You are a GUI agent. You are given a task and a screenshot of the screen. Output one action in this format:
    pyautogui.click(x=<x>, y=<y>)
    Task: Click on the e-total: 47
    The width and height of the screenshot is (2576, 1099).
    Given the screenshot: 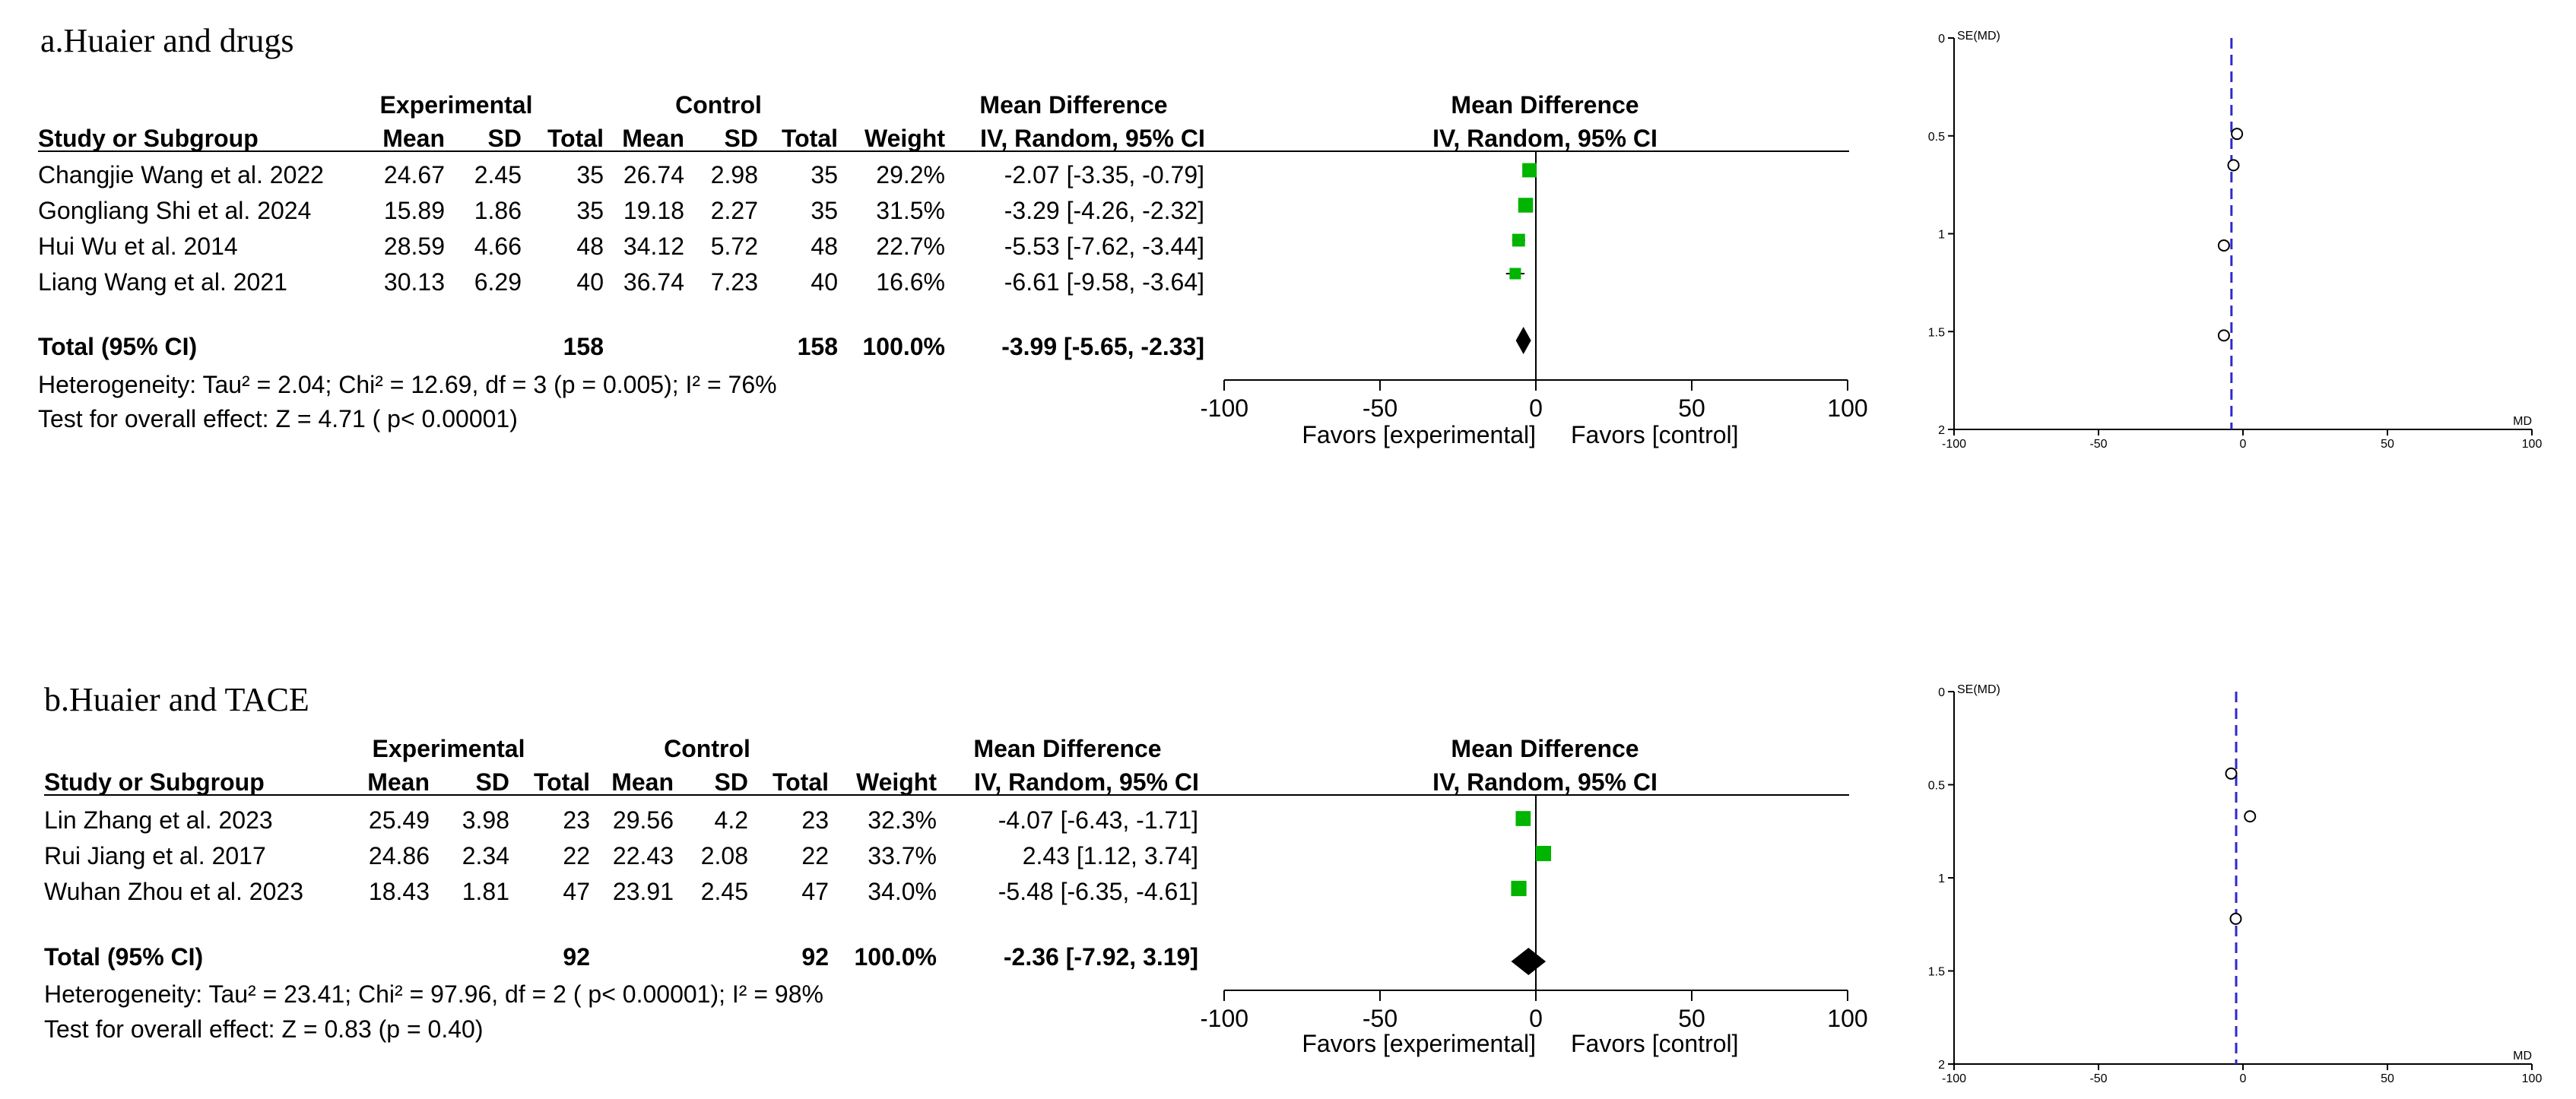 What is the action you would take?
    pyautogui.click(x=577, y=891)
    